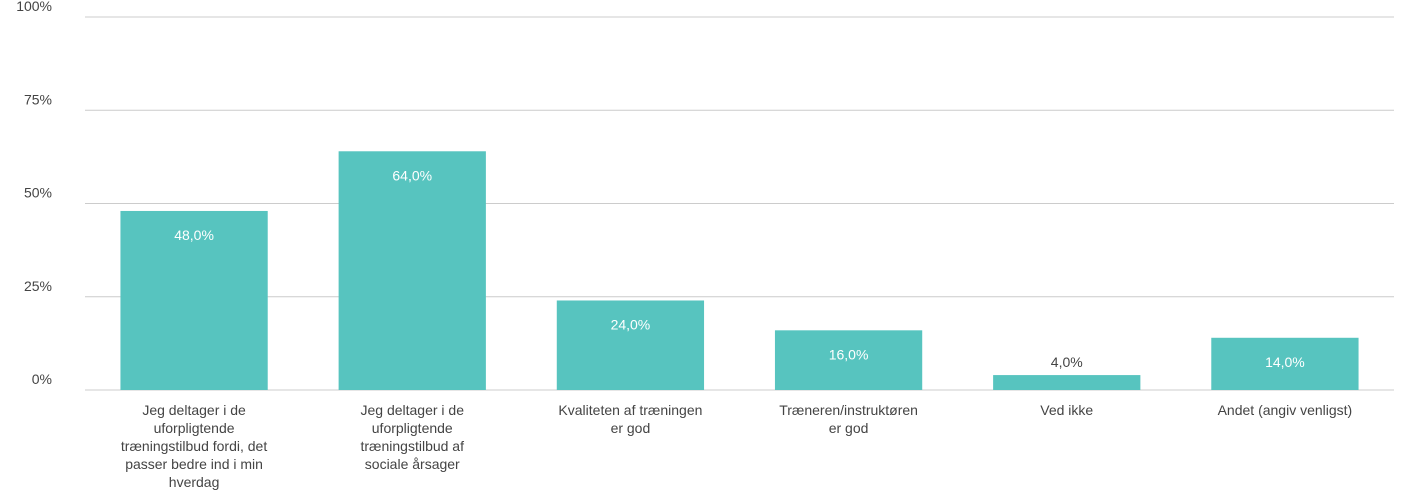 This screenshot has width=1404, height=502. Describe the element at coordinates (42, 379) in the screenshot. I see `y-tick-label: 0%` at that location.